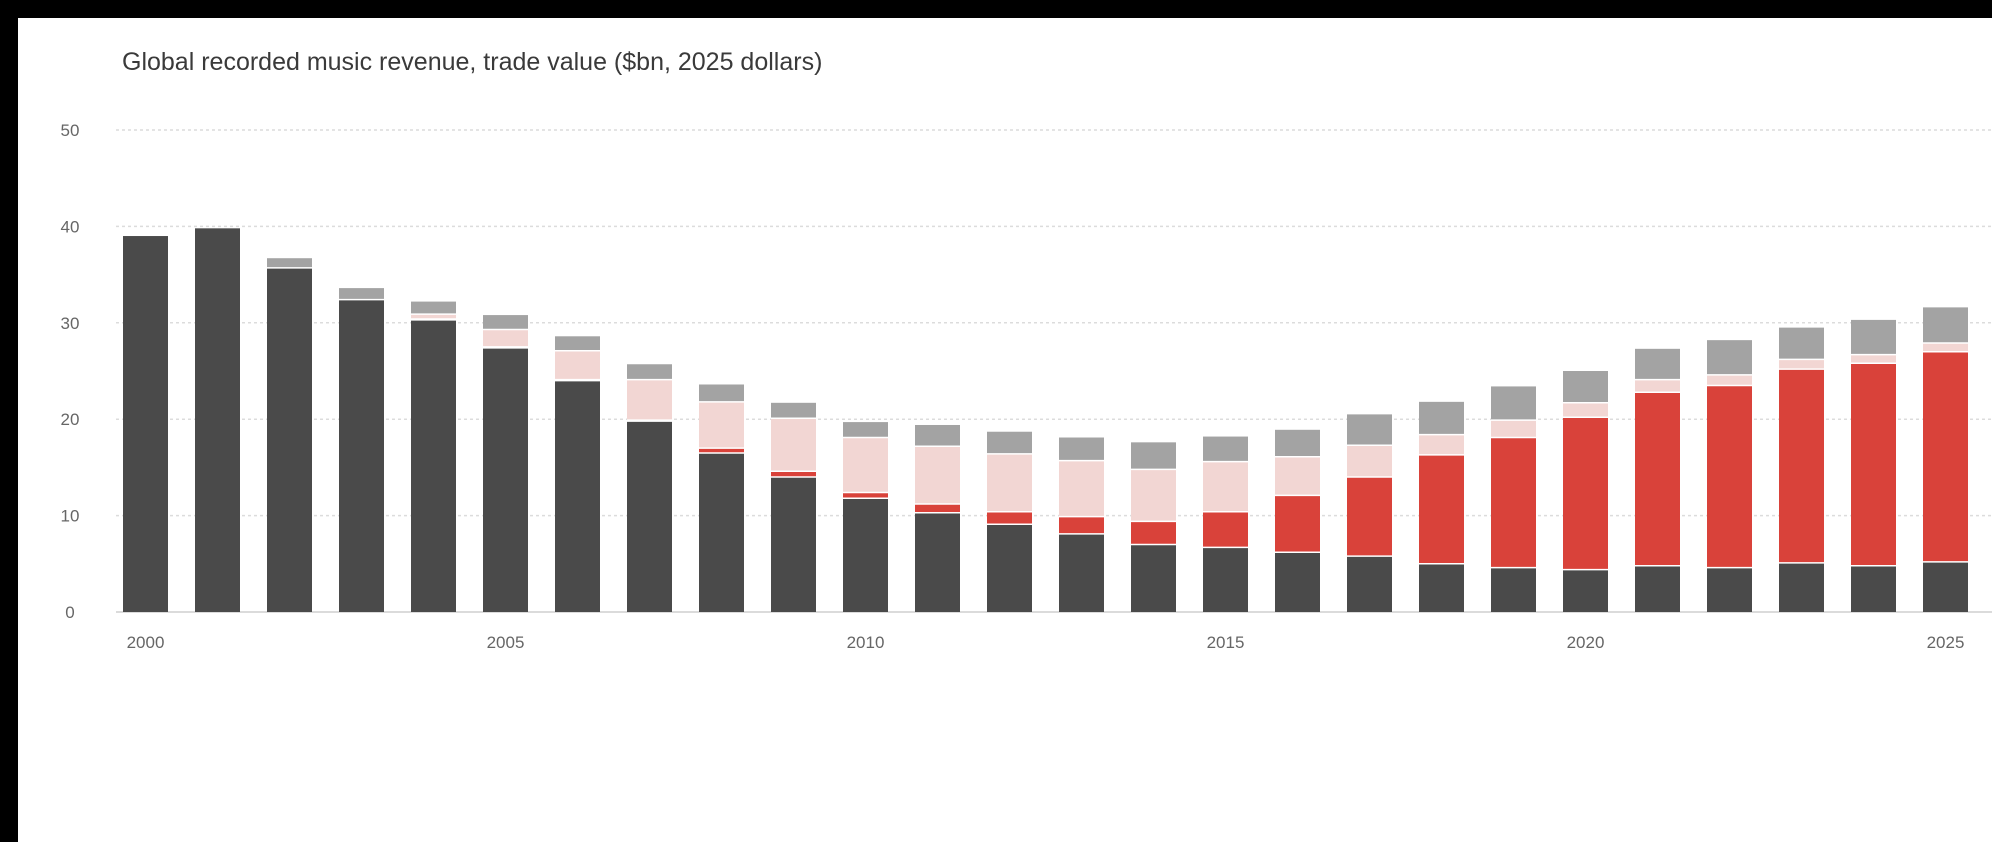 The image size is (1992, 842). I want to click on y-axis-ticks: 0 10 20 30 40 50, so click(70, 371).